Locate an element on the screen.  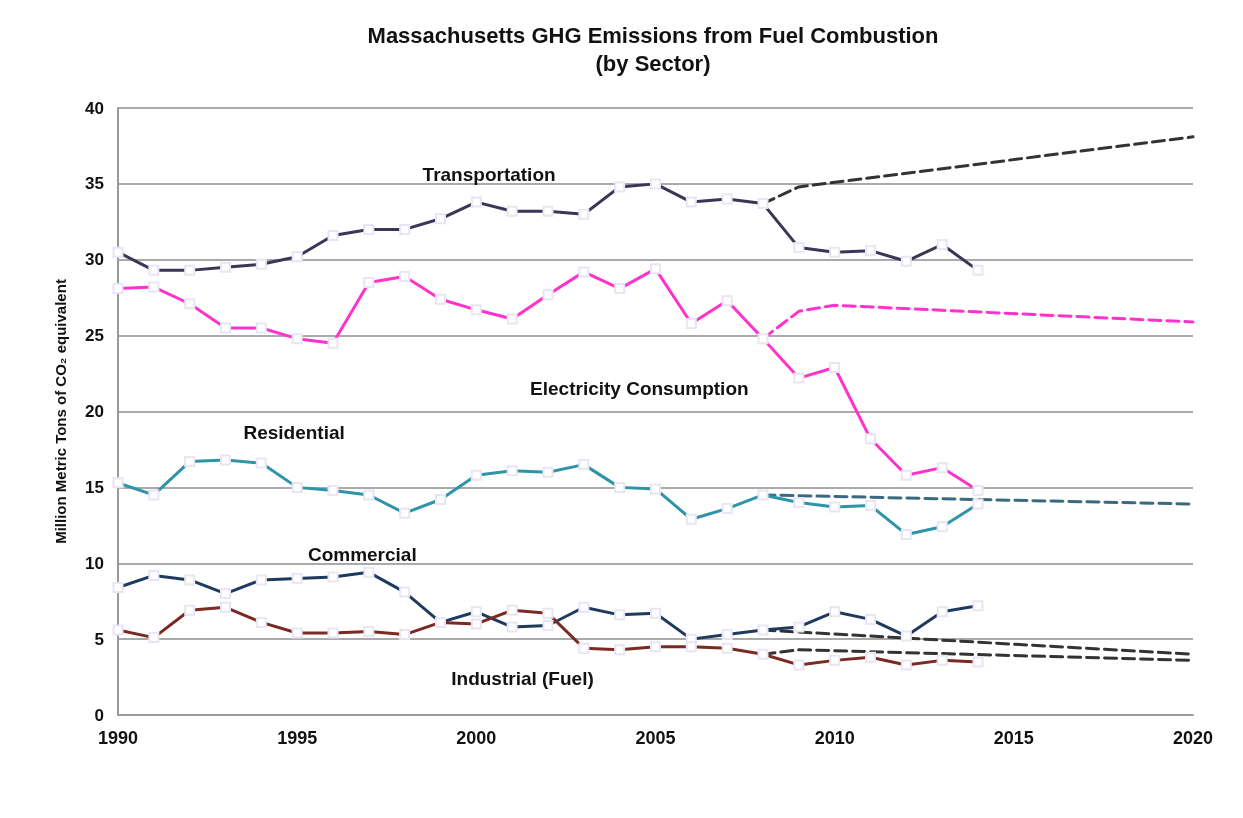
y-tick-label: 15 is located at coordinates (94, 487).